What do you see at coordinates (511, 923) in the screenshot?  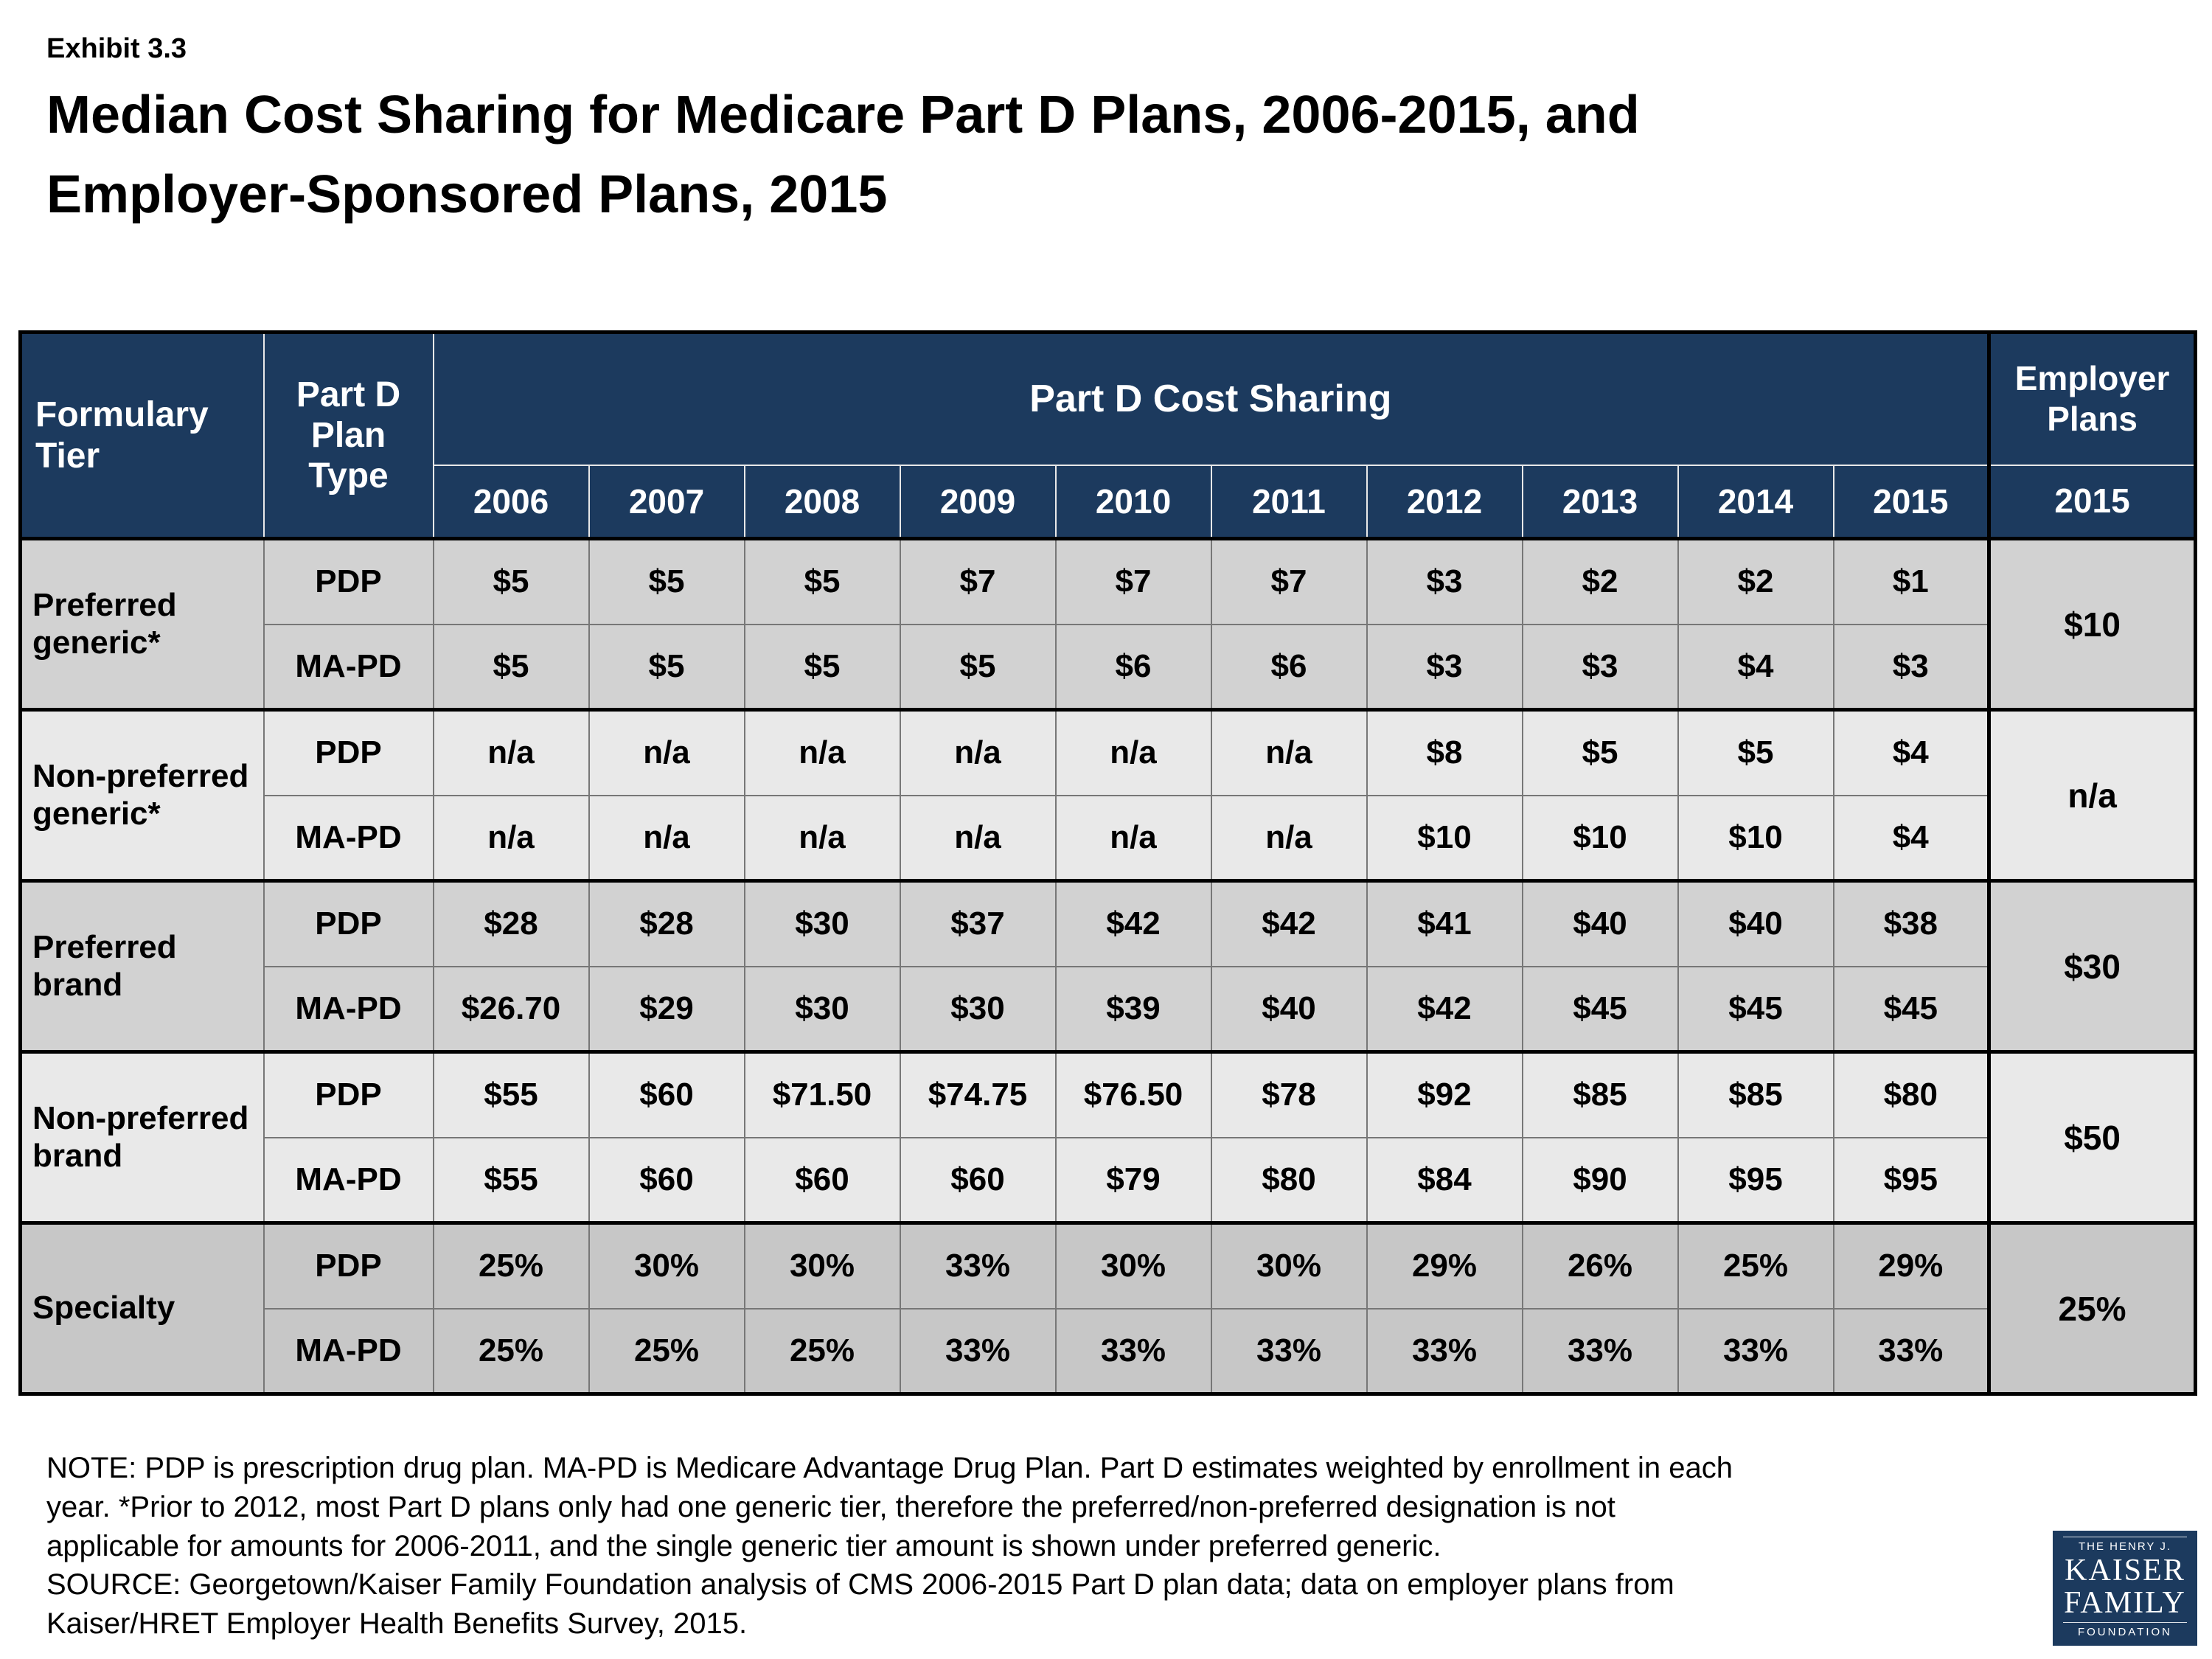 I see `value-cell: $28` at bounding box center [511, 923].